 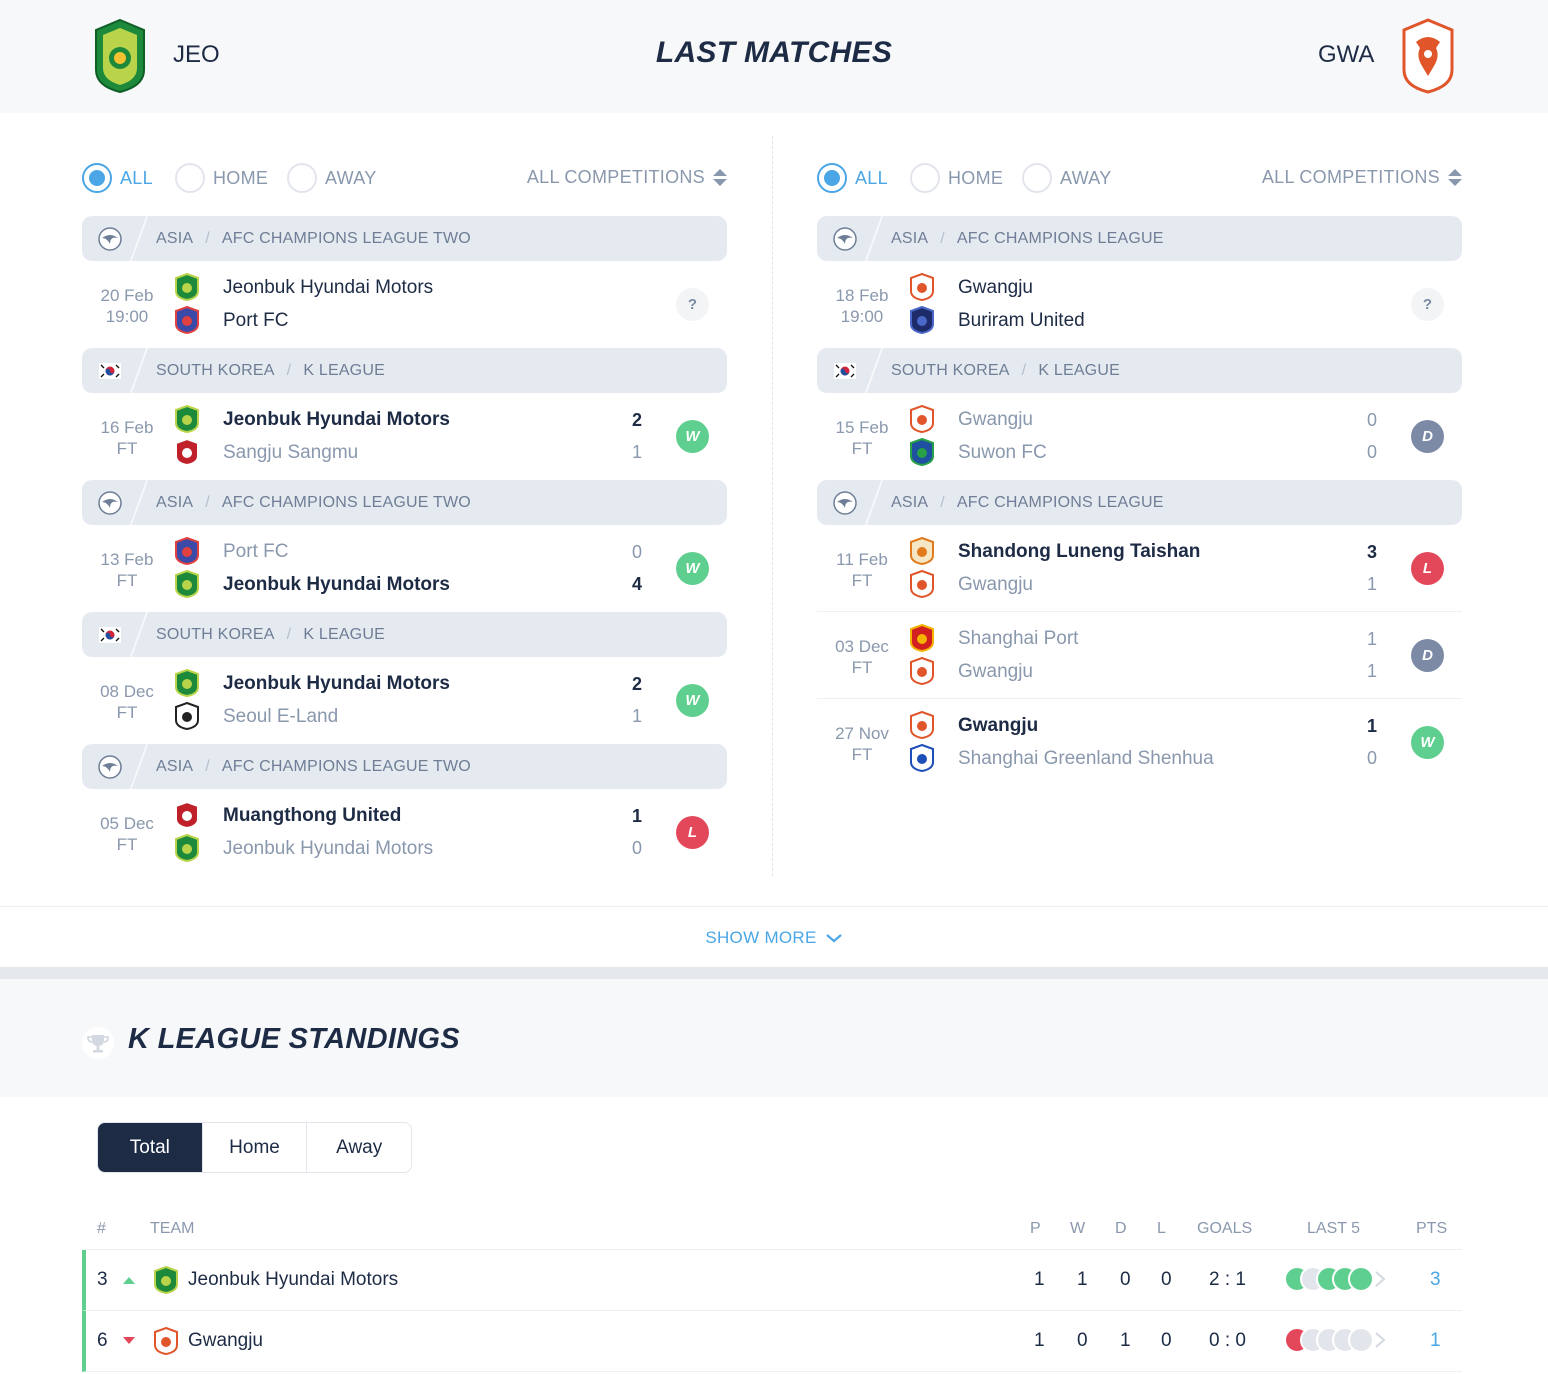 I want to click on stat-p: 1, so click(x=1039, y=1340).